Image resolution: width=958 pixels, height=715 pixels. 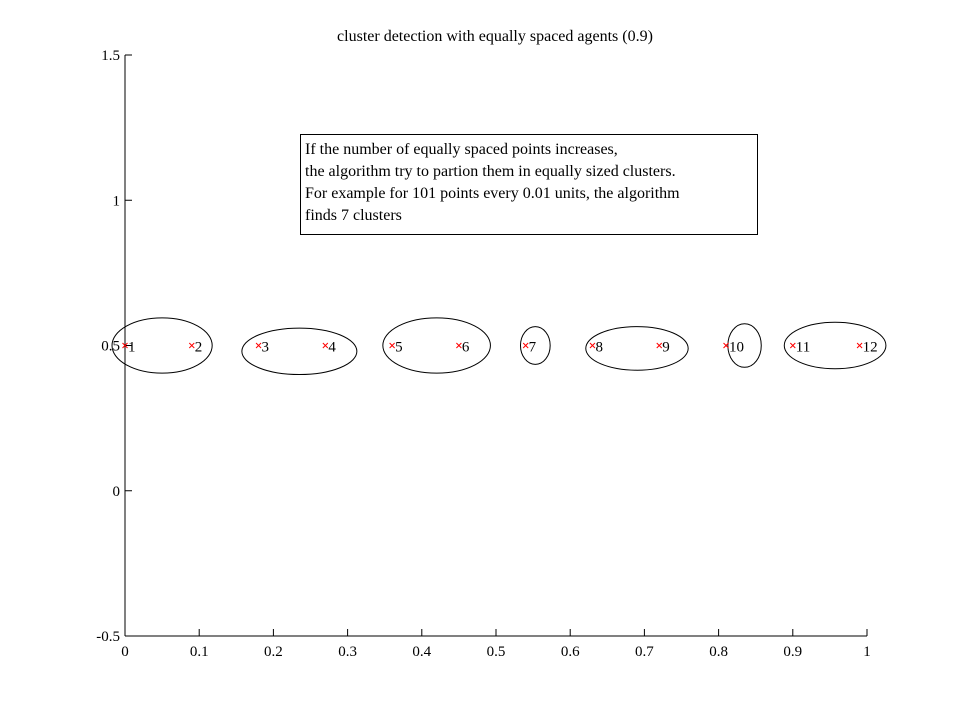 I want to click on data-point: 1, so click(x=129, y=348).